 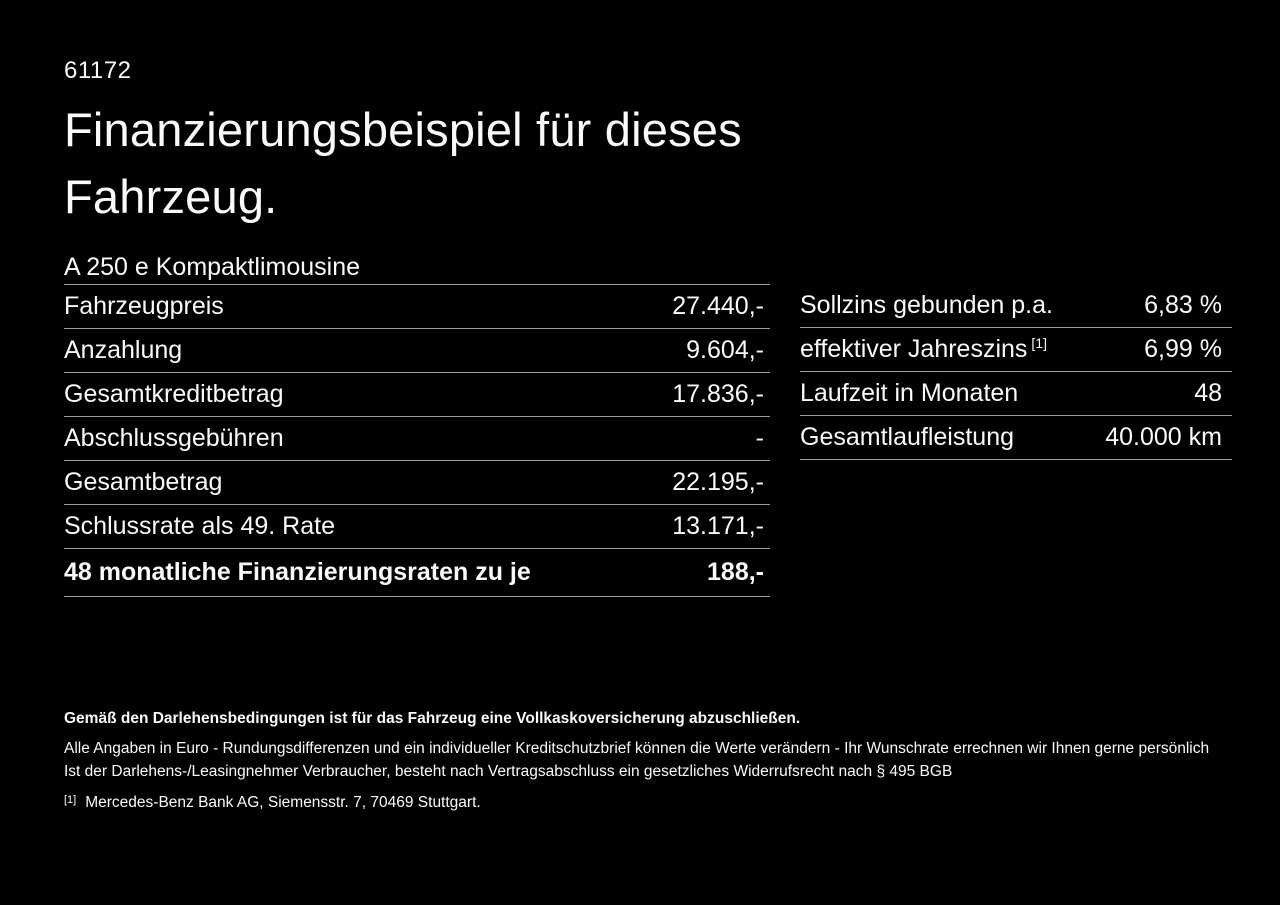 What do you see at coordinates (403, 129) in the screenshot?
I see `page-title-line1: Finanzierungsbeispiel für dieses` at bounding box center [403, 129].